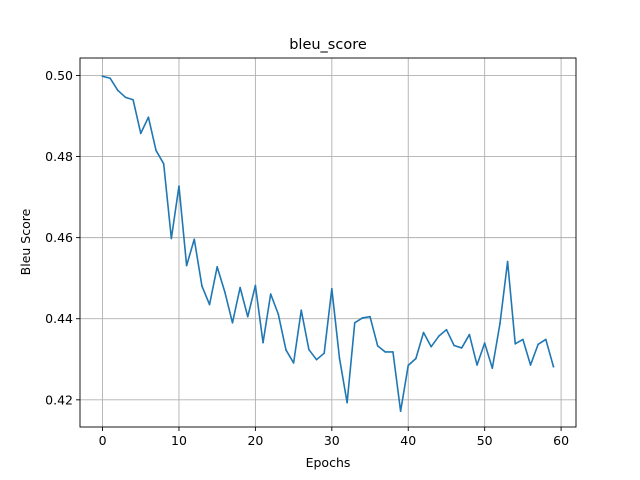 This screenshot has width=640, height=480. Describe the element at coordinates (59, 318) in the screenshot. I see `y-tick-label: 0.44` at that location.